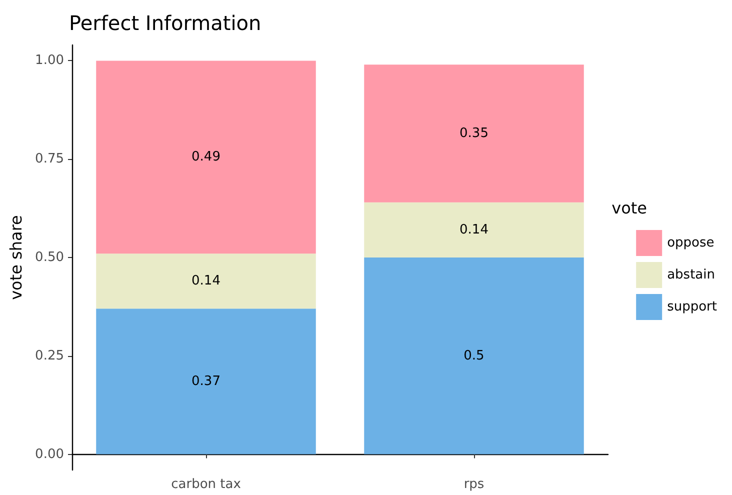  I want to click on y-axis-title: vote share, so click(16, 257).